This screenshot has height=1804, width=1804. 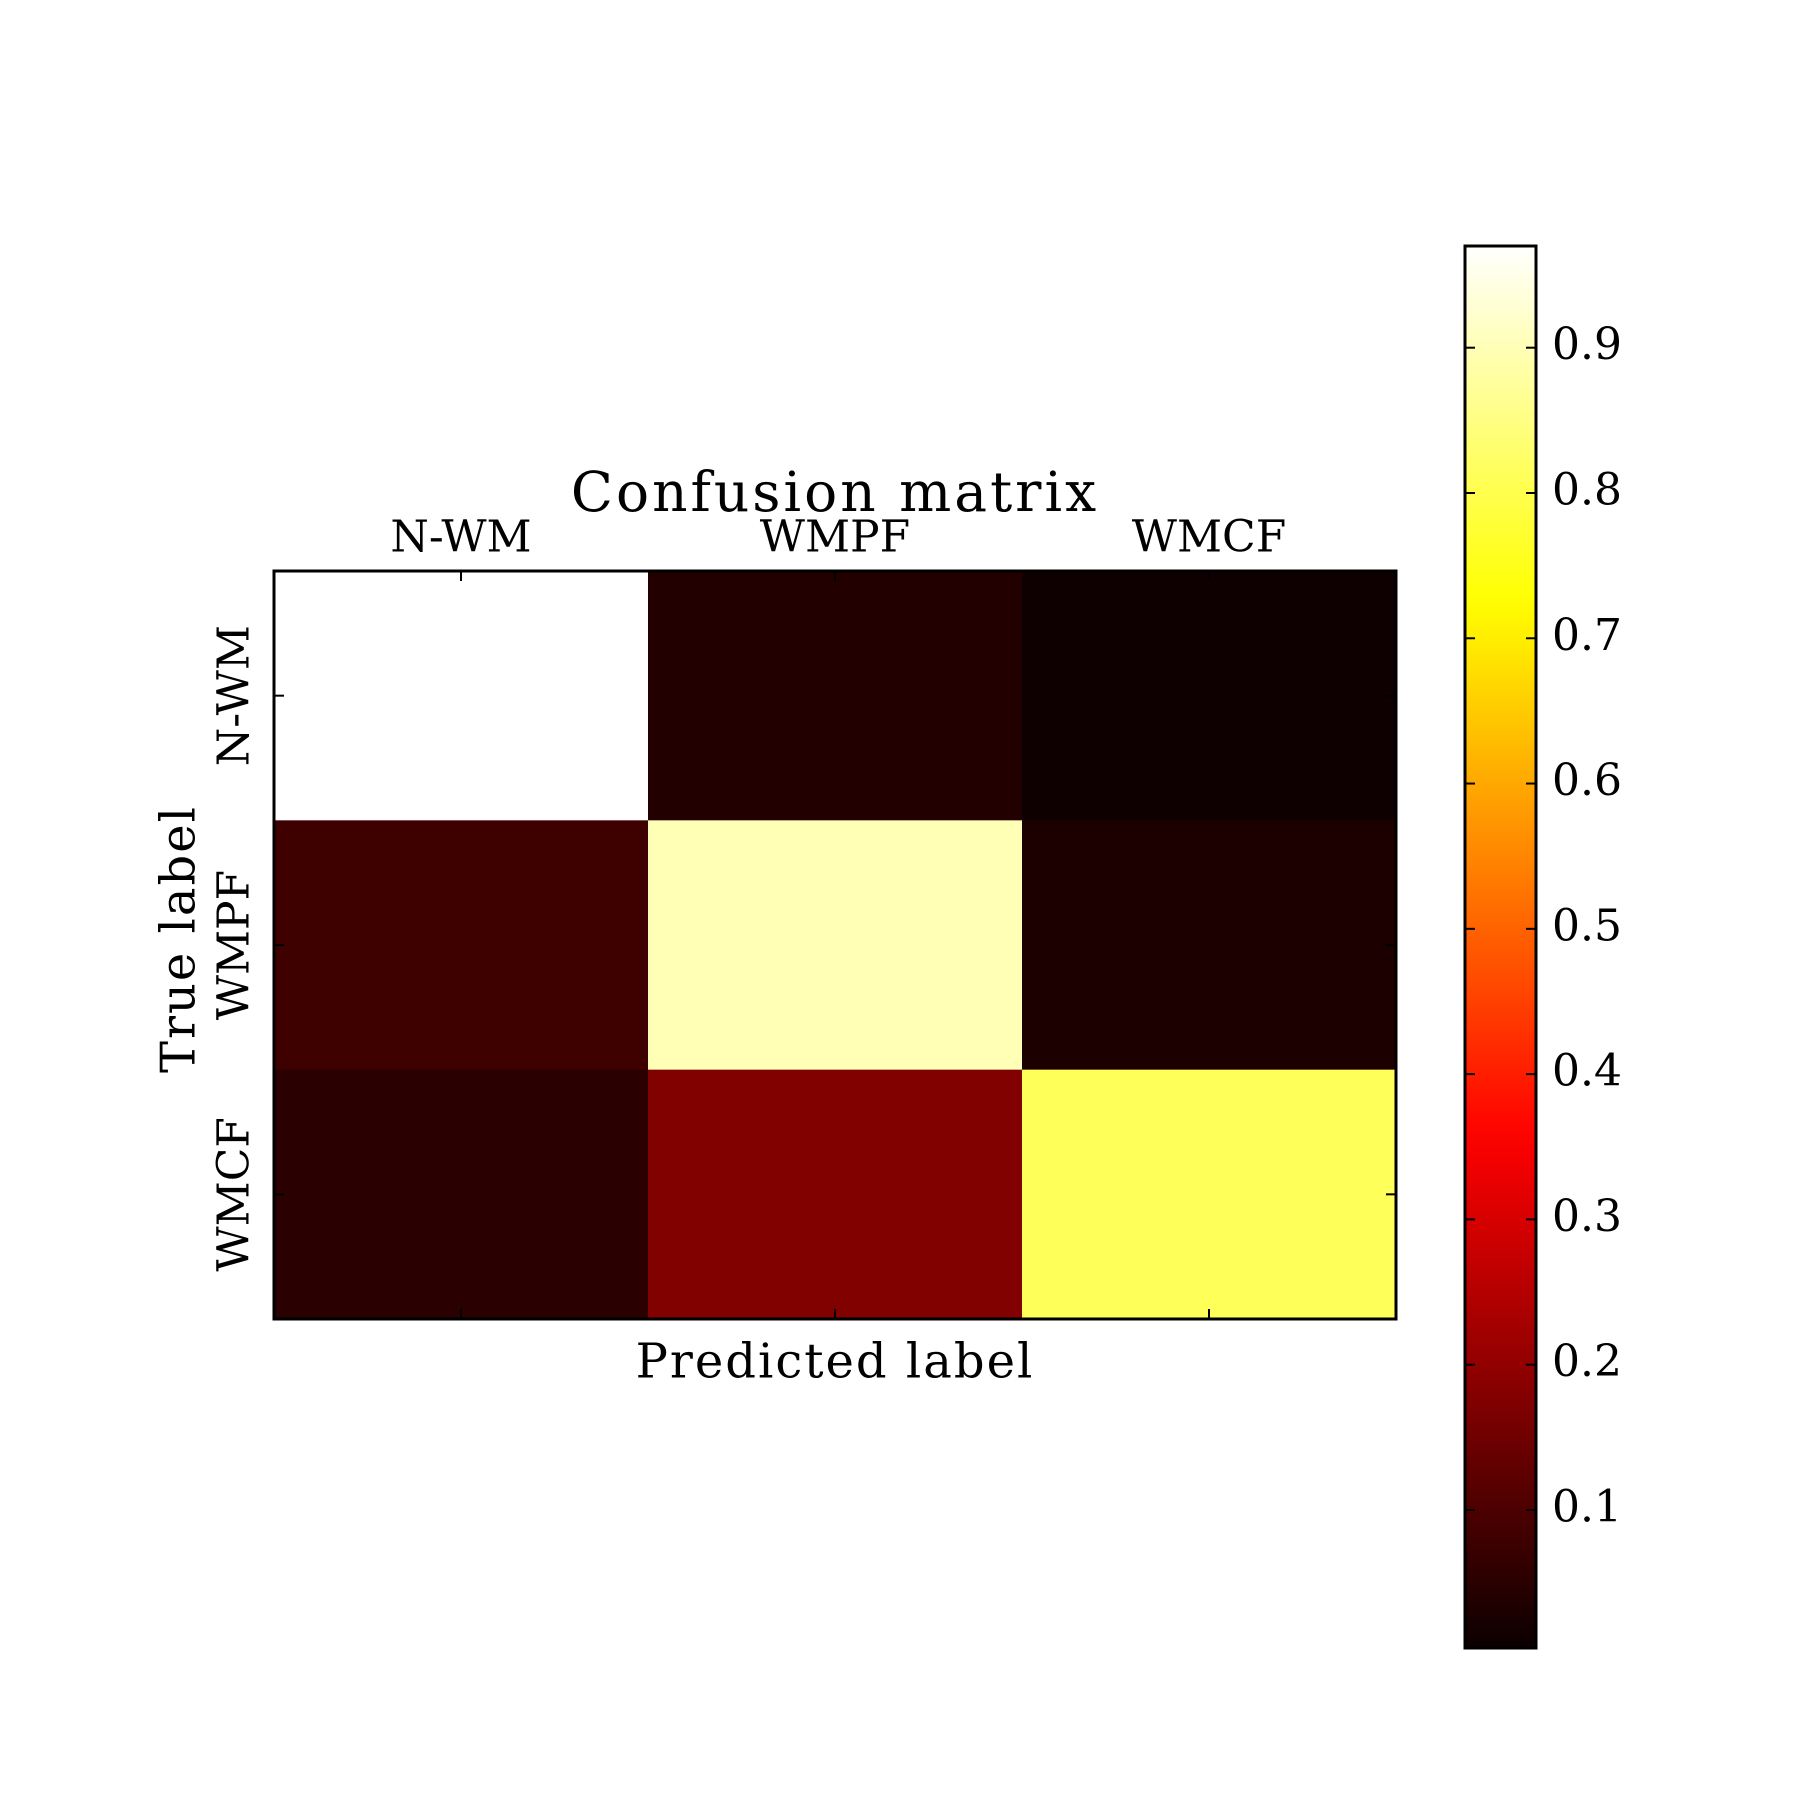 I want to click on colorbar-tick-label: 0.9, so click(x=1587, y=344).